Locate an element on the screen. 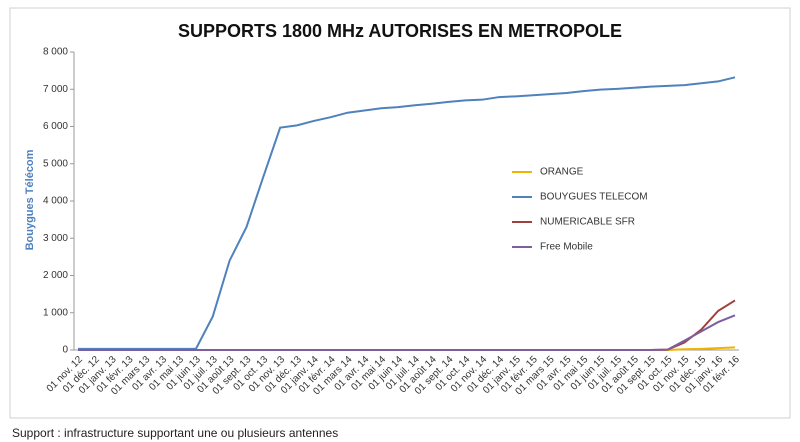 The width and height of the screenshot is (800, 442). y-tick-label: 4 000 is located at coordinates (55, 201).